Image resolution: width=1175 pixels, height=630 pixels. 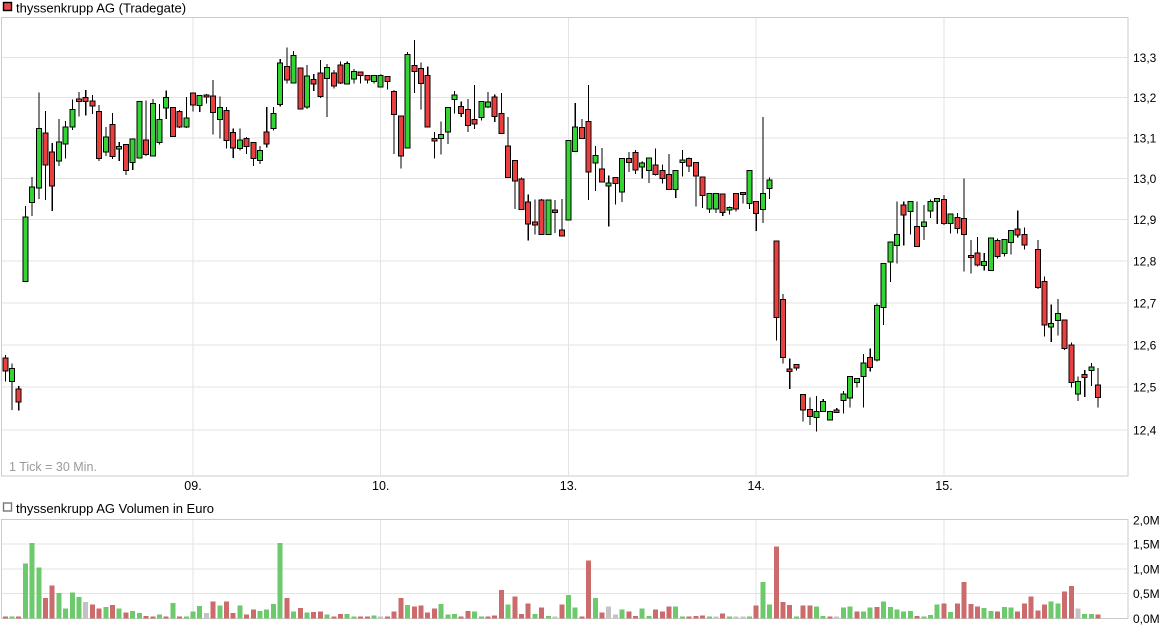 I want to click on svg-text: 13,3, so click(x=1145, y=58).